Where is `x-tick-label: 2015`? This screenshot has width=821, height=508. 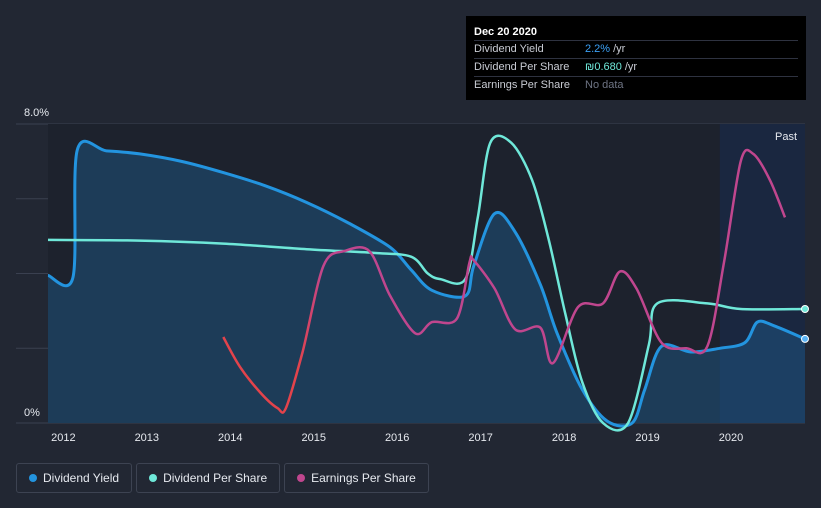 x-tick-label: 2015 is located at coordinates (313, 438).